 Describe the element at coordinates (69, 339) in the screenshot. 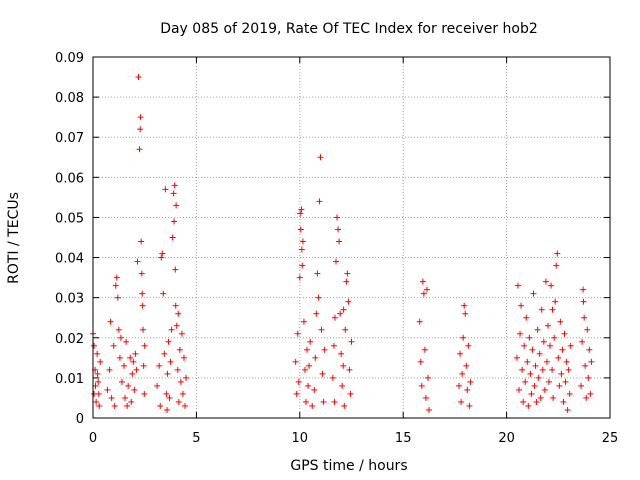

I see `y-tick-label: 0.02` at that location.